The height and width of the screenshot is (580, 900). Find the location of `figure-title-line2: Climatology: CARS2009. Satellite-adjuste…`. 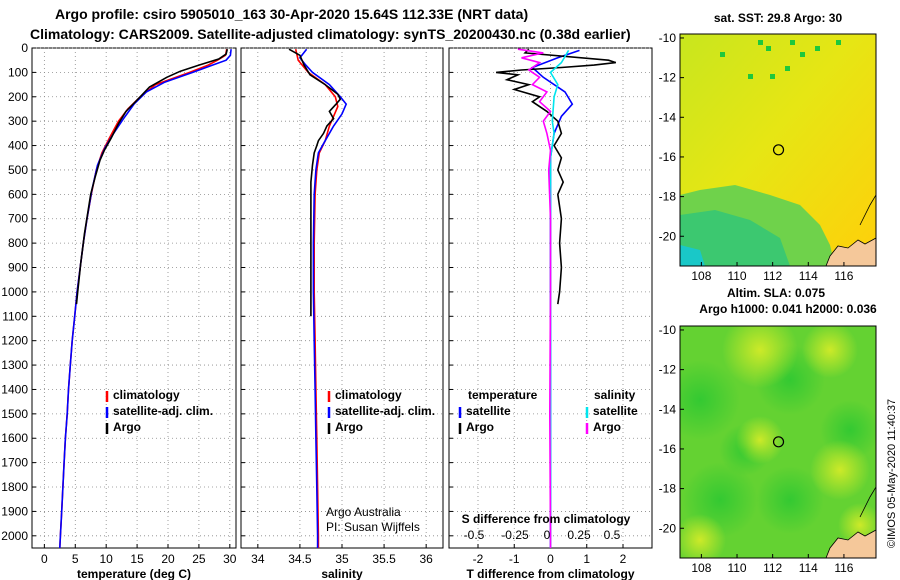

figure-title-line2: Climatology: CARS2009. Satellite-adjuste… is located at coordinates (330, 34).